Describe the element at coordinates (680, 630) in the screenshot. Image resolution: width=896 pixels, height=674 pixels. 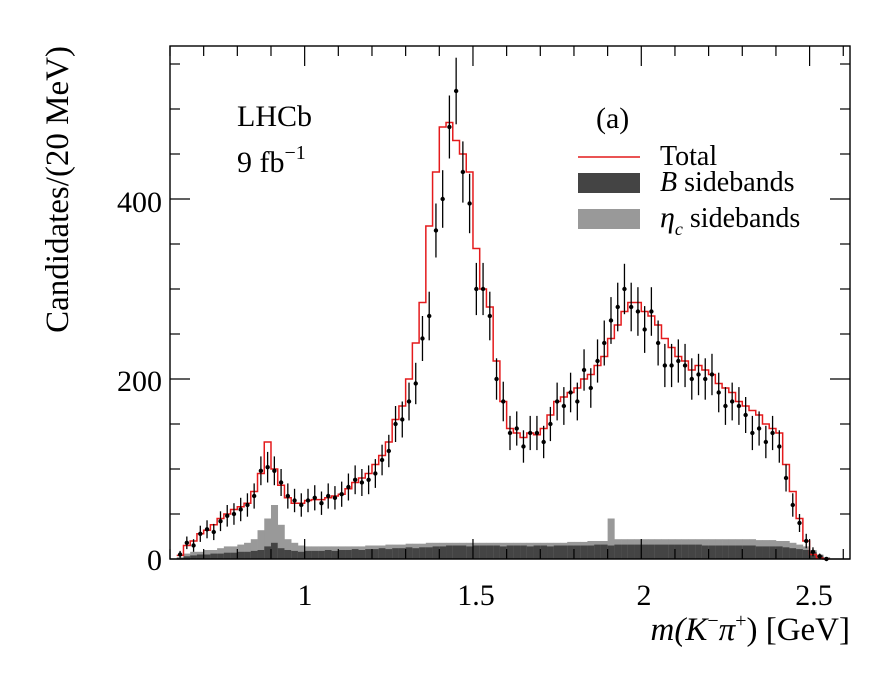
I see `x-axis-label-var: m(K` at that location.